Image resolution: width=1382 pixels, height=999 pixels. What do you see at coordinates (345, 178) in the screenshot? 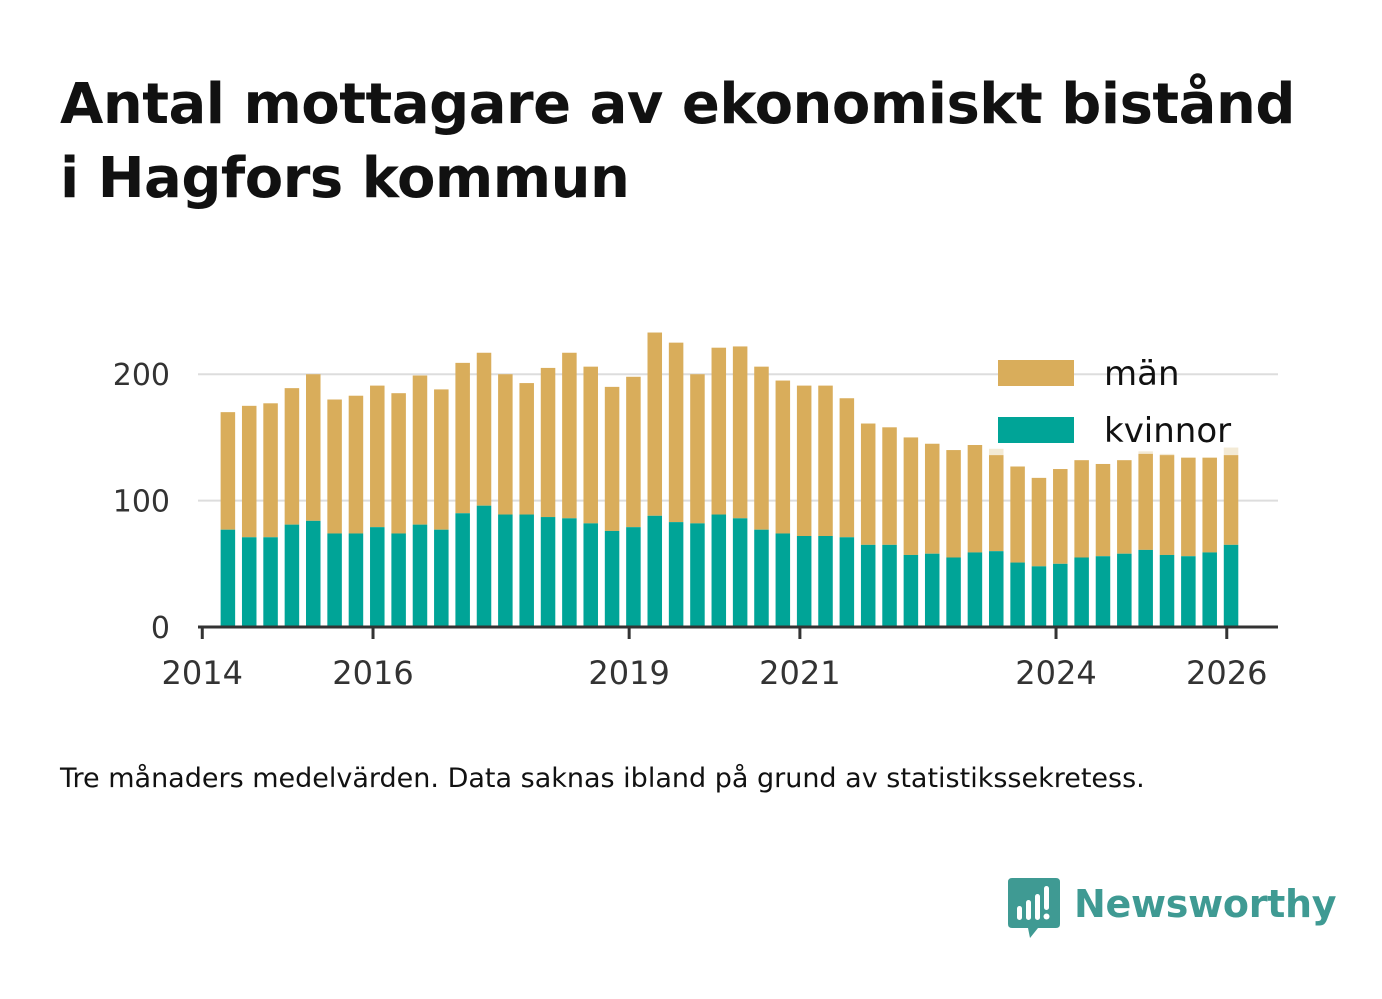
I see `chart-title-line-2: i Hagfors kommun` at bounding box center [345, 178].